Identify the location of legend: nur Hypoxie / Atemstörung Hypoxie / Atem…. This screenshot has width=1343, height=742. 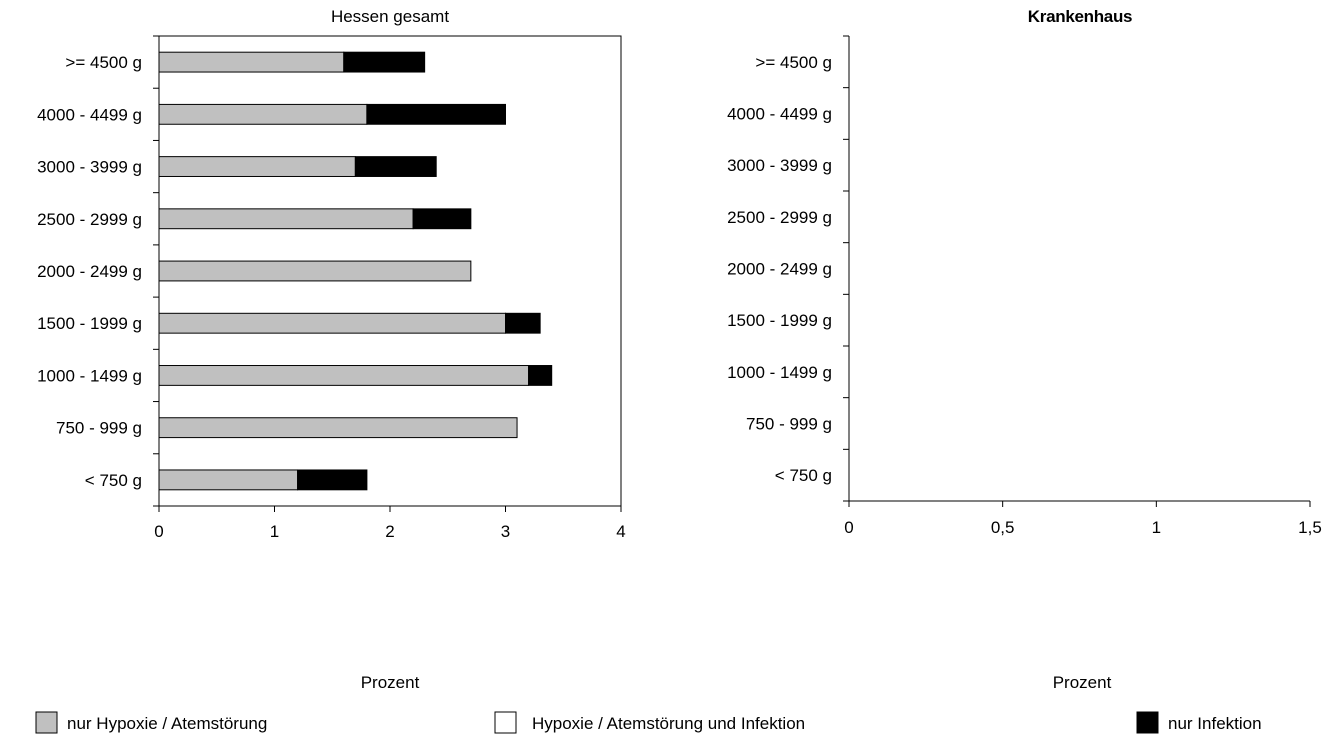
(648, 722).